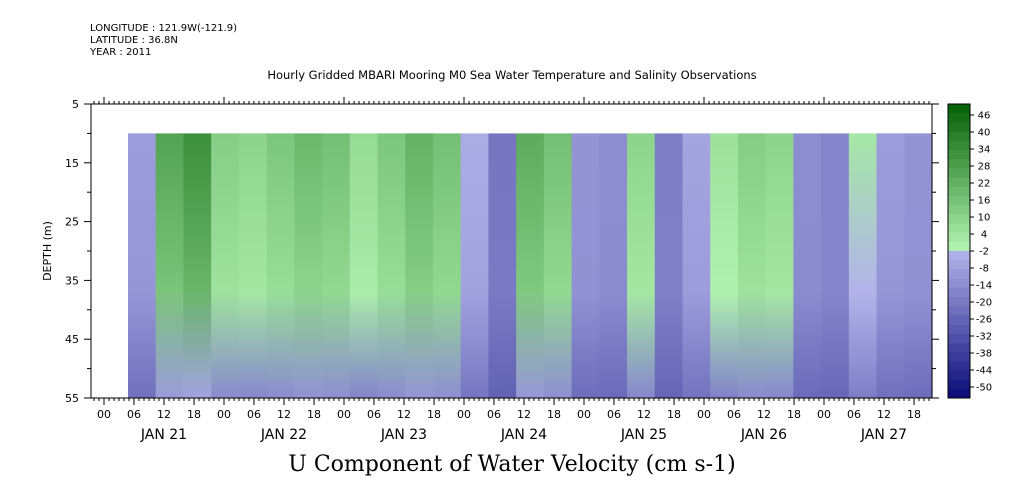 The image size is (1009, 504). I want to click on colorbar-label: 16, so click(984, 201).